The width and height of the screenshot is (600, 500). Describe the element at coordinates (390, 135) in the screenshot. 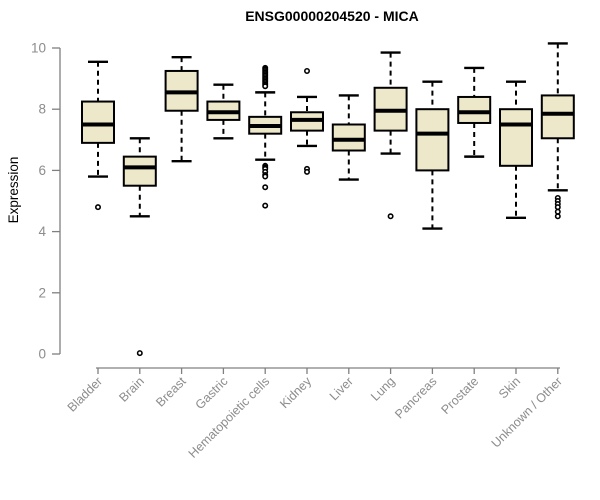

I see `box-lung` at that location.